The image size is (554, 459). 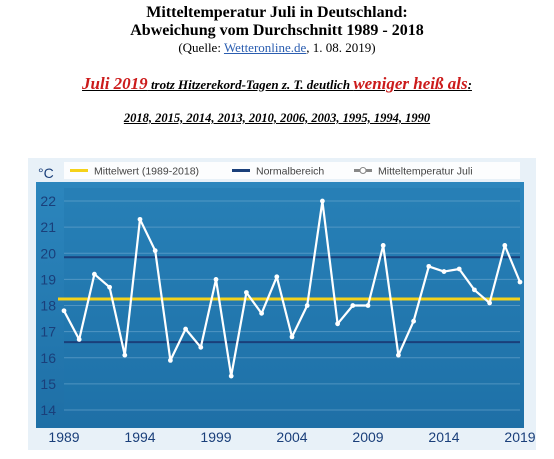 What do you see at coordinates (48, 358) in the screenshot?
I see `y-tick-label: 16` at bounding box center [48, 358].